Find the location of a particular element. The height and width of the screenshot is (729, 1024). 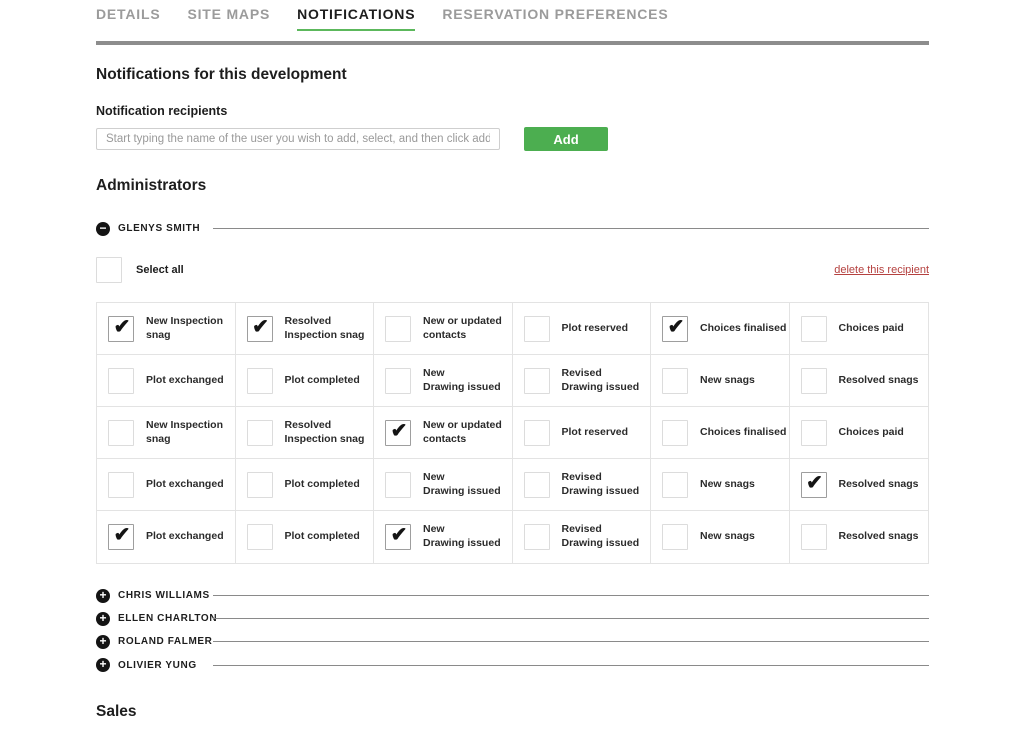

notification-option-resolved-inspection-snag: Resolved Inspection snag is located at coordinates (304, 433).